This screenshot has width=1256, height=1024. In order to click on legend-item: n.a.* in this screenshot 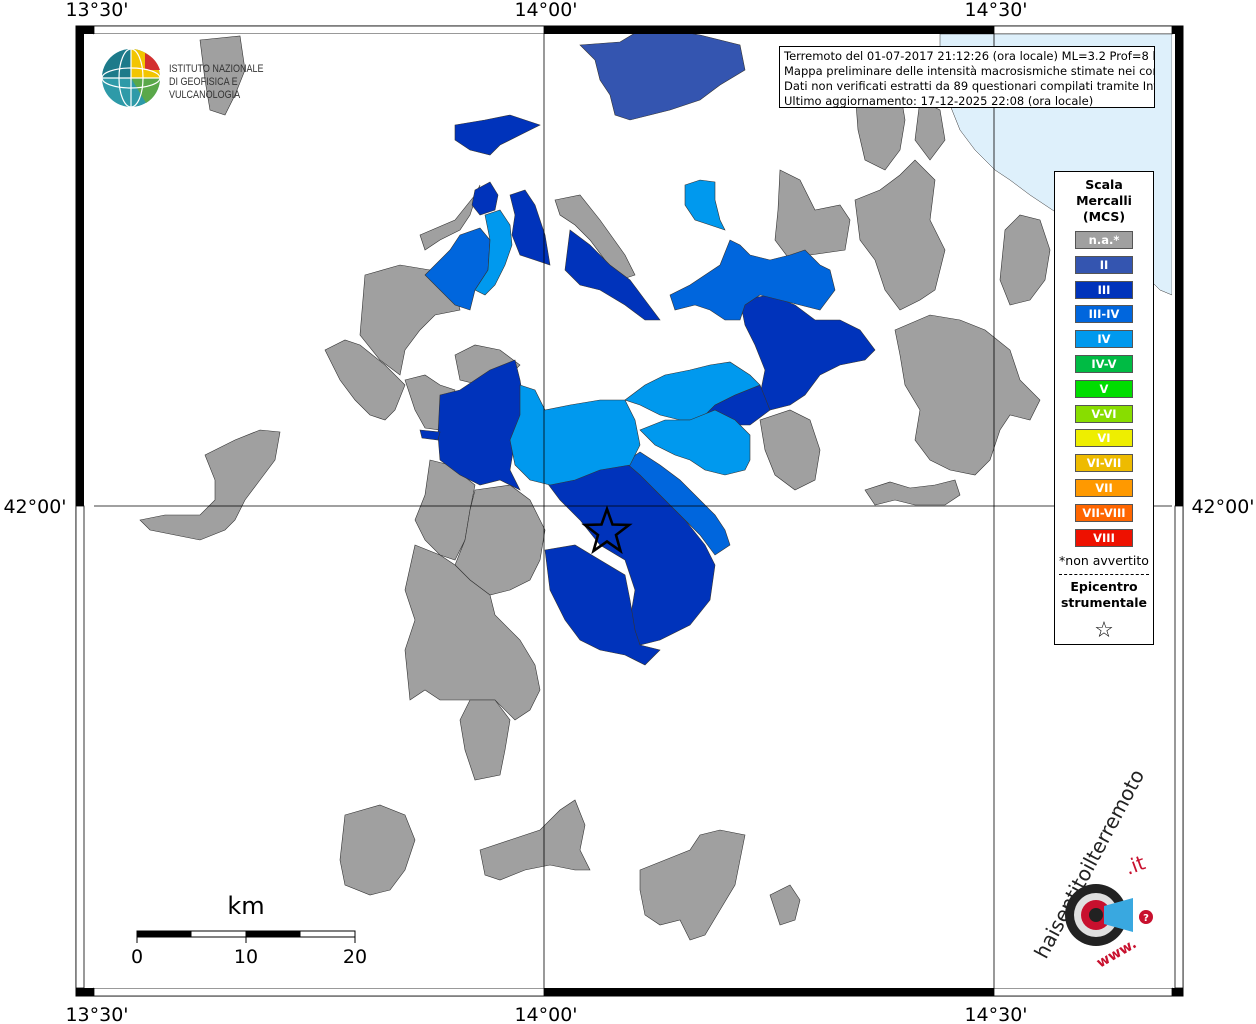, I will do `click(1104, 240)`.